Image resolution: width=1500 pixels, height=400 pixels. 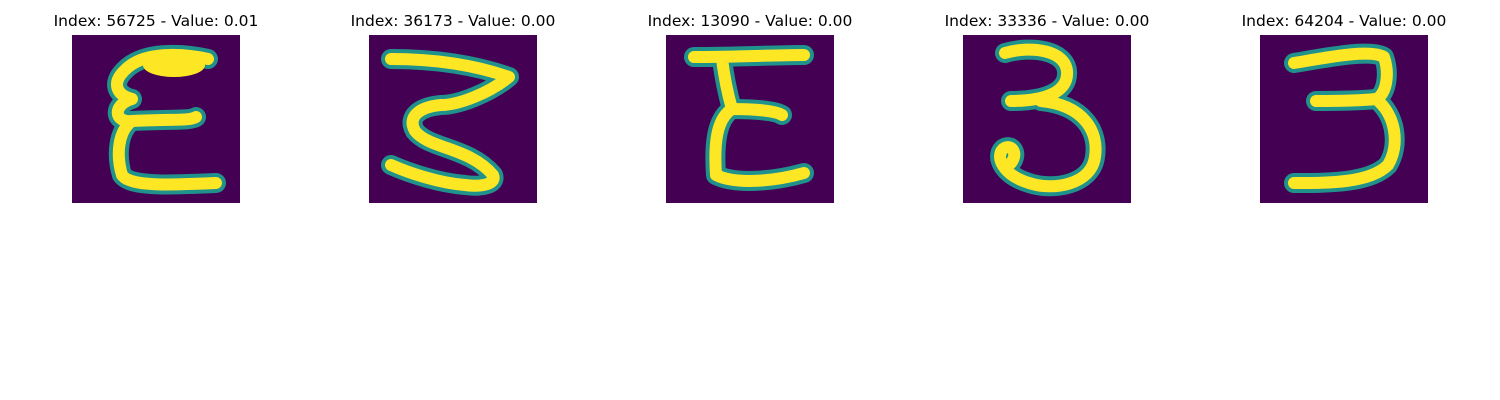 I want to click on panel-title: Index: 36173 - Value: 0.00, so click(x=453, y=21).